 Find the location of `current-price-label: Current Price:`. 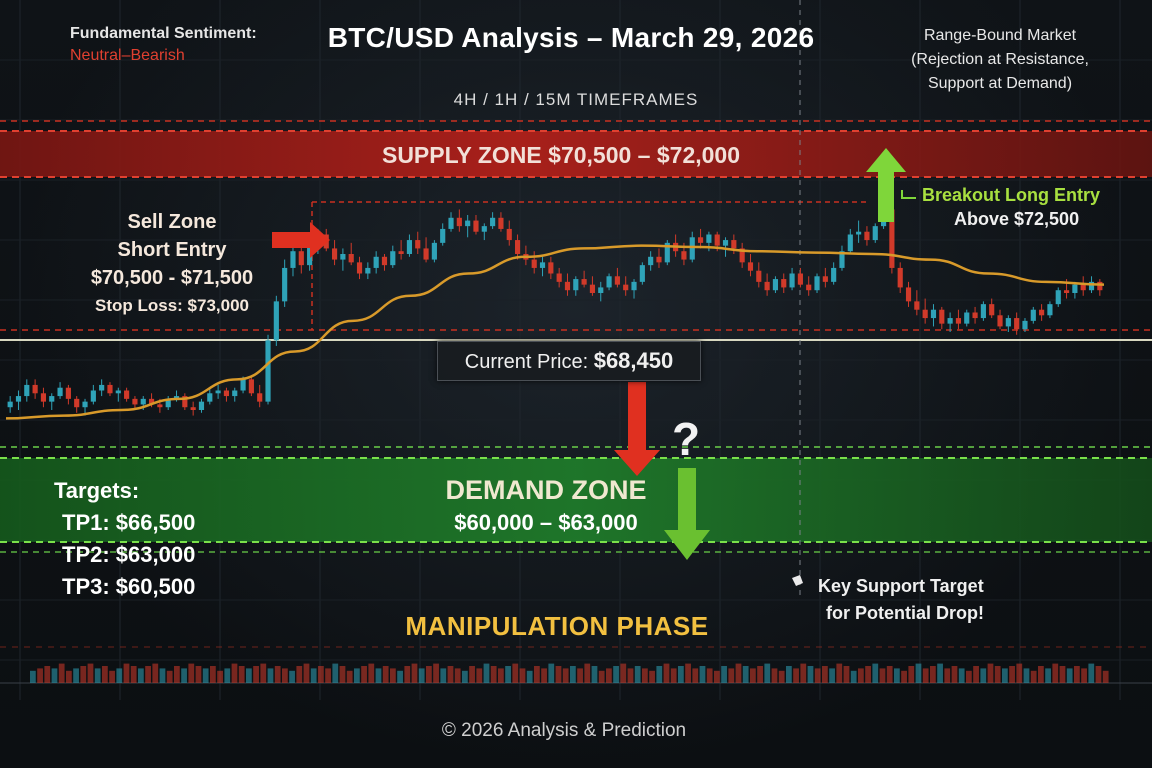

current-price-label: Current Price: is located at coordinates (526, 362).